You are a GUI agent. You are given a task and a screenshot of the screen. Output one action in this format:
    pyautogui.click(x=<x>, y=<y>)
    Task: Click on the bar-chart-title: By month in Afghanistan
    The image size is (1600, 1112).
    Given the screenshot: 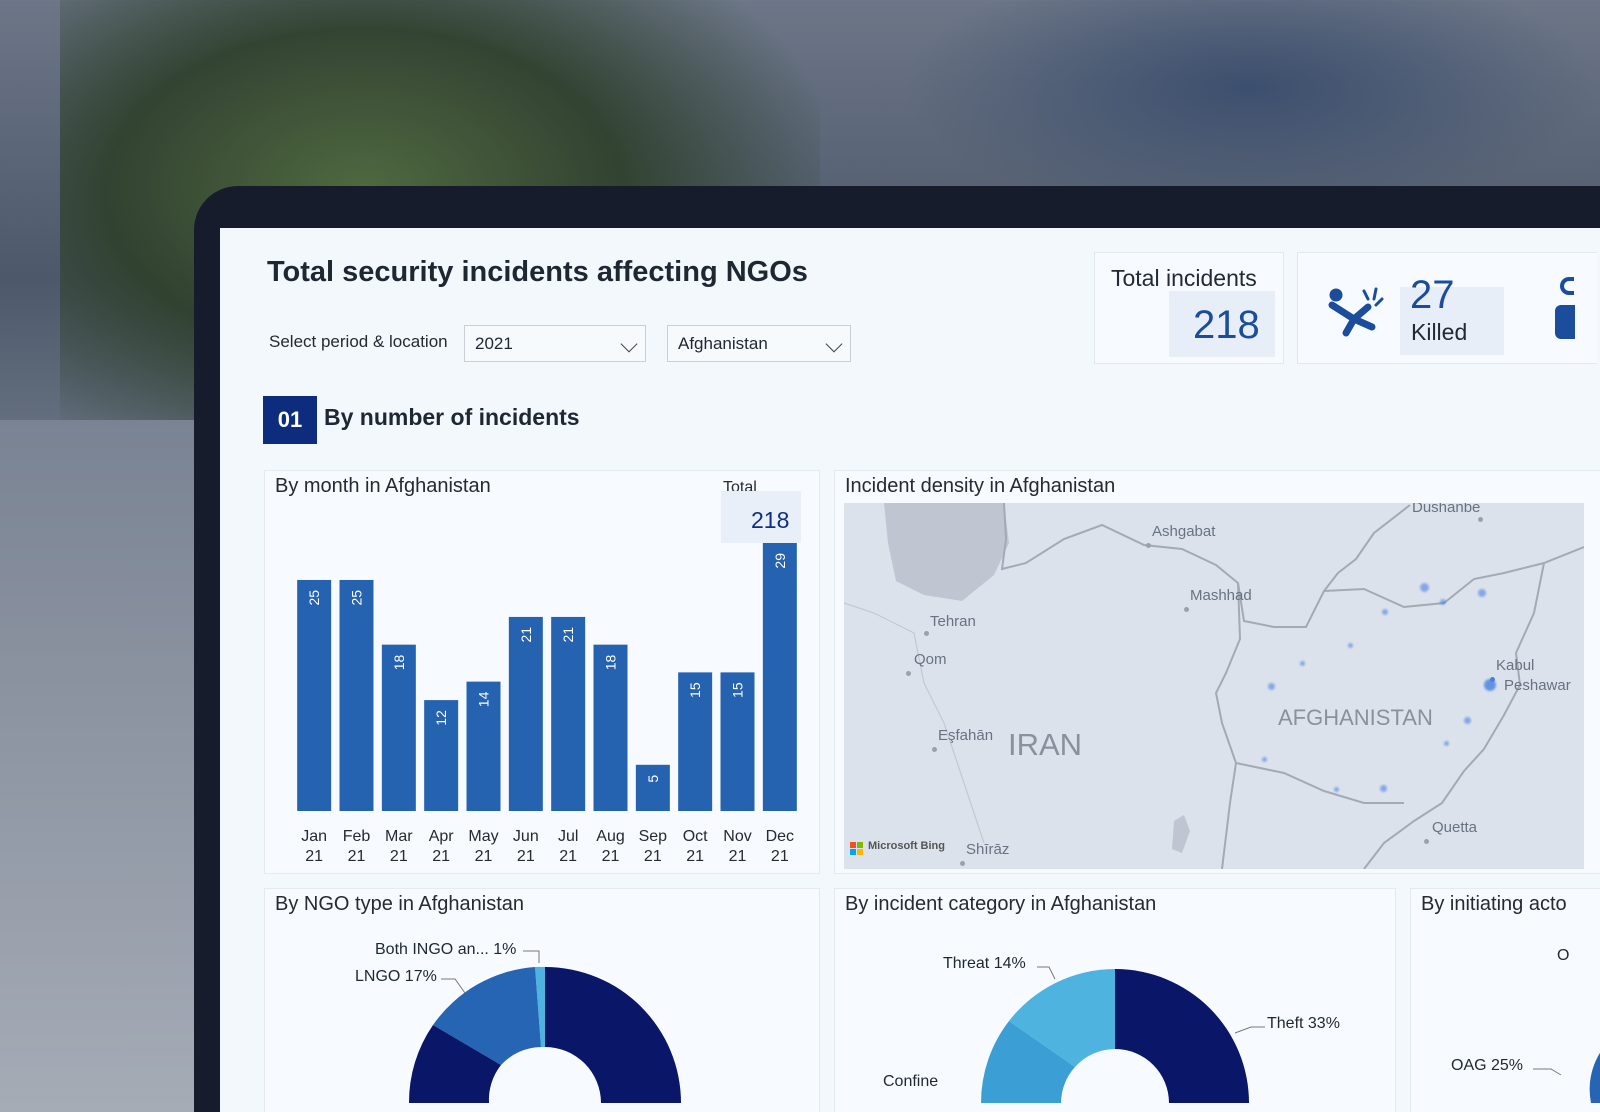 What is the action you would take?
    pyautogui.click(x=383, y=486)
    